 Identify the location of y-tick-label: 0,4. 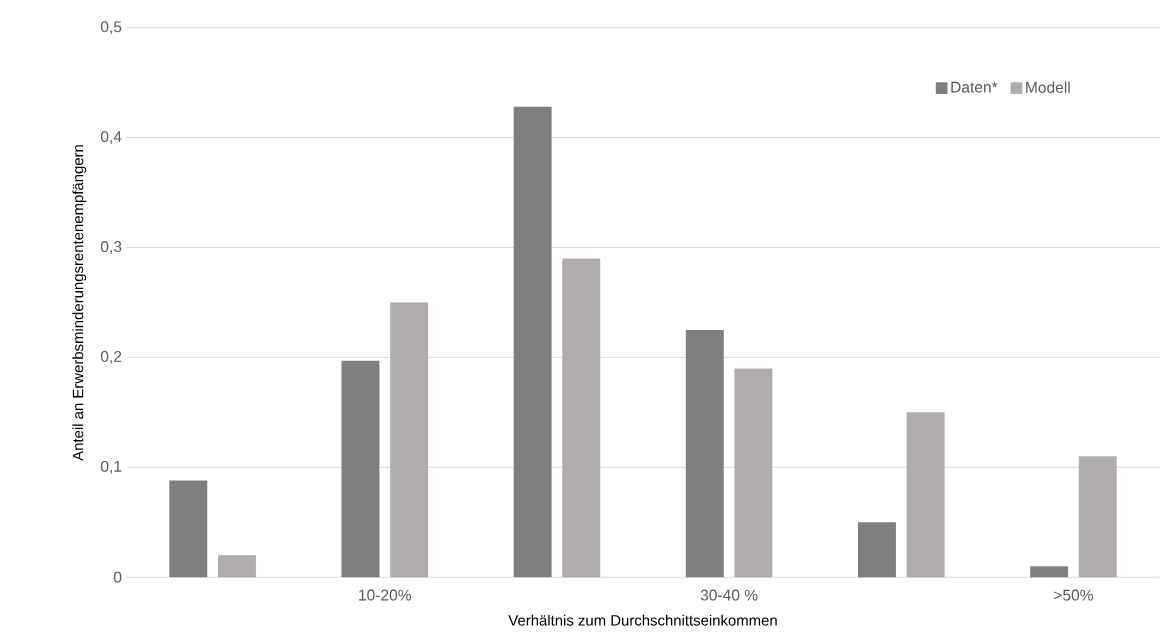
(111, 137).